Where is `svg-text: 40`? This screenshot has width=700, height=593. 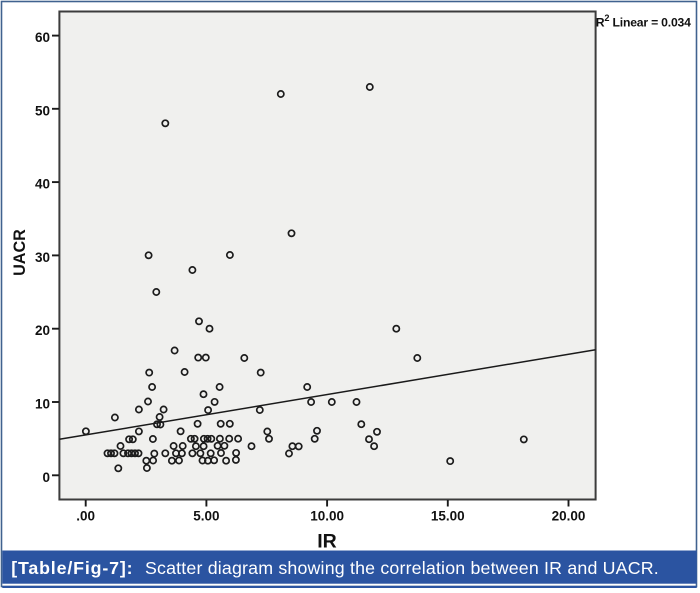
svg-text: 40 is located at coordinates (42, 184).